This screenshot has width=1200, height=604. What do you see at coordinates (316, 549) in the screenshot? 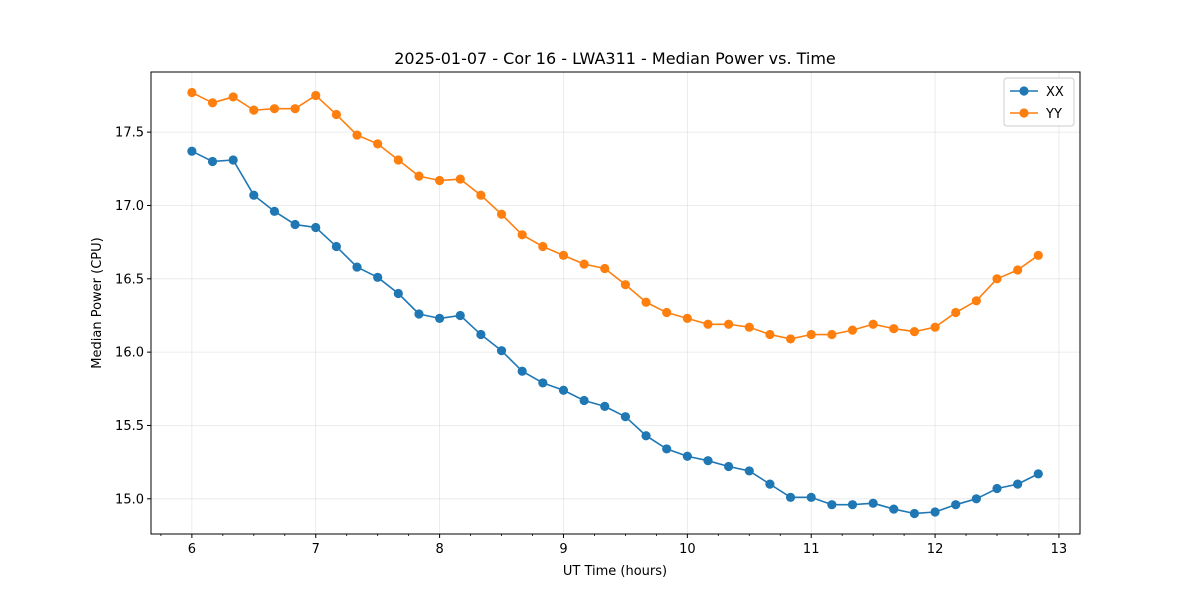
I see `x-tick-label: 7` at bounding box center [316, 549].